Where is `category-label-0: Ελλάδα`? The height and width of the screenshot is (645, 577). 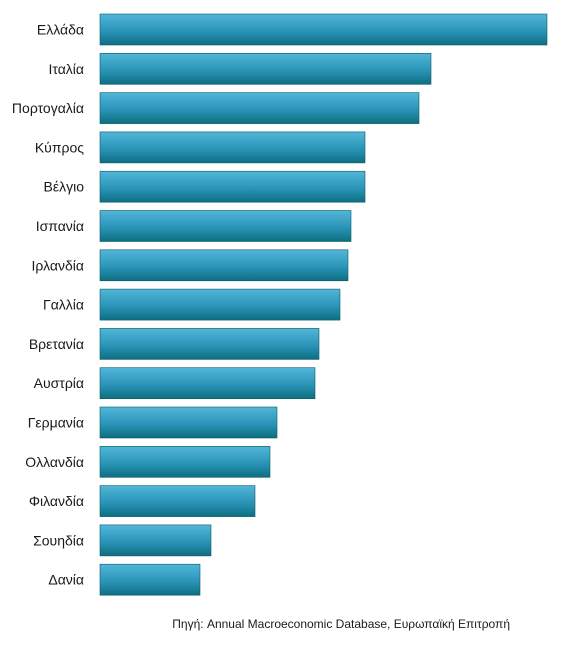 category-label-0: Ελλάδα is located at coordinates (60, 30).